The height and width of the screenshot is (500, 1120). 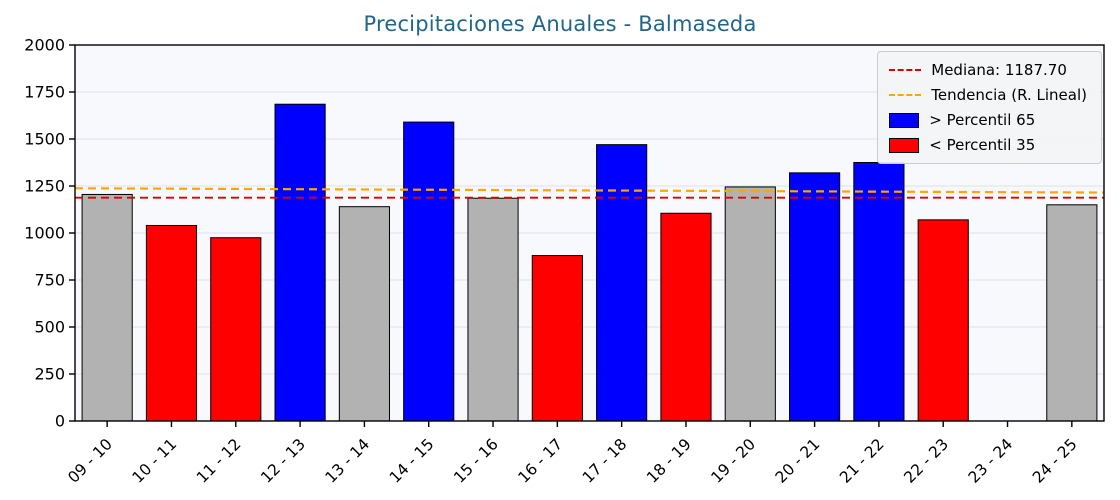 What do you see at coordinates (90, 461) in the screenshot?
I see `x-tick-label: 09 - 10` at bounding box center [90, 461].